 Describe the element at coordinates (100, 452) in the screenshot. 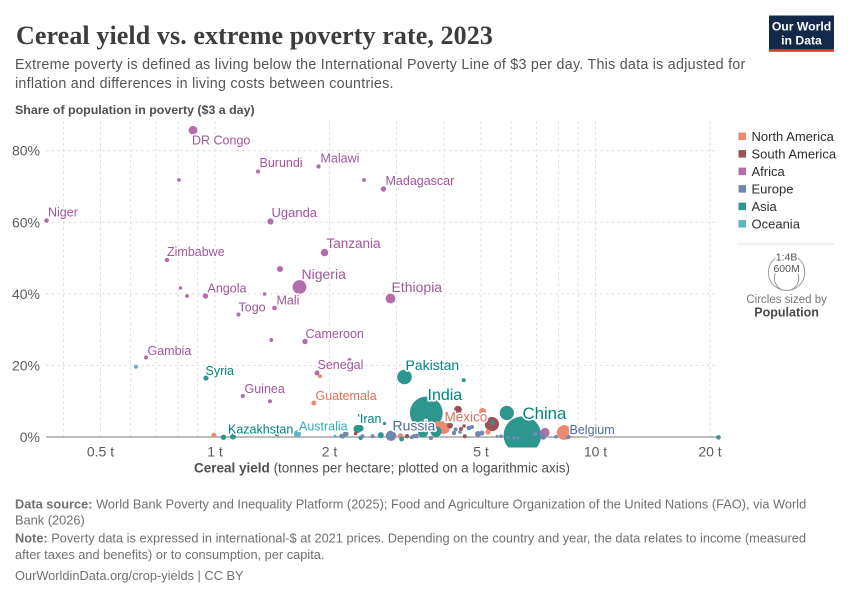

I see `svg-text: 0.5 t` at that location.